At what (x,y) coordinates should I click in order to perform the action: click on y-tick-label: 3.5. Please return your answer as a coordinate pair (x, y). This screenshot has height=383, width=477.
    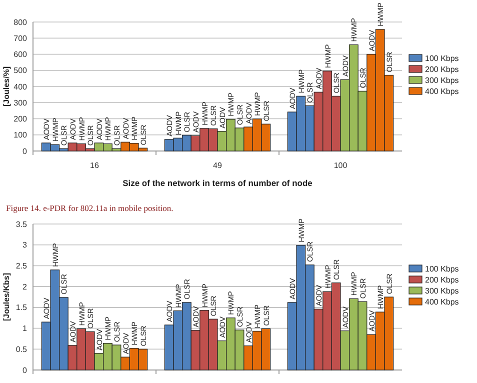
    Looking at the image, I should click on (22, 224).